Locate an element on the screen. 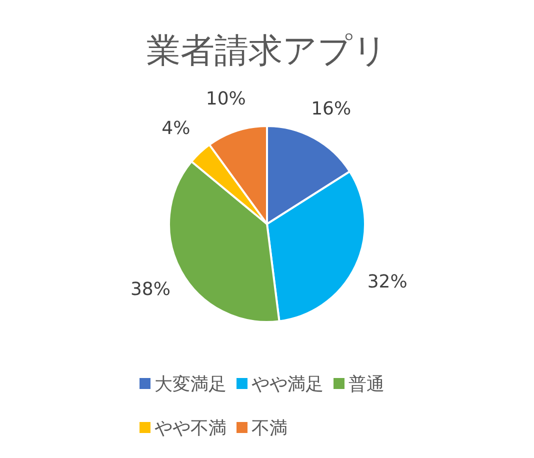  legend-label: やや不満 is located at coordinates (190, 428).